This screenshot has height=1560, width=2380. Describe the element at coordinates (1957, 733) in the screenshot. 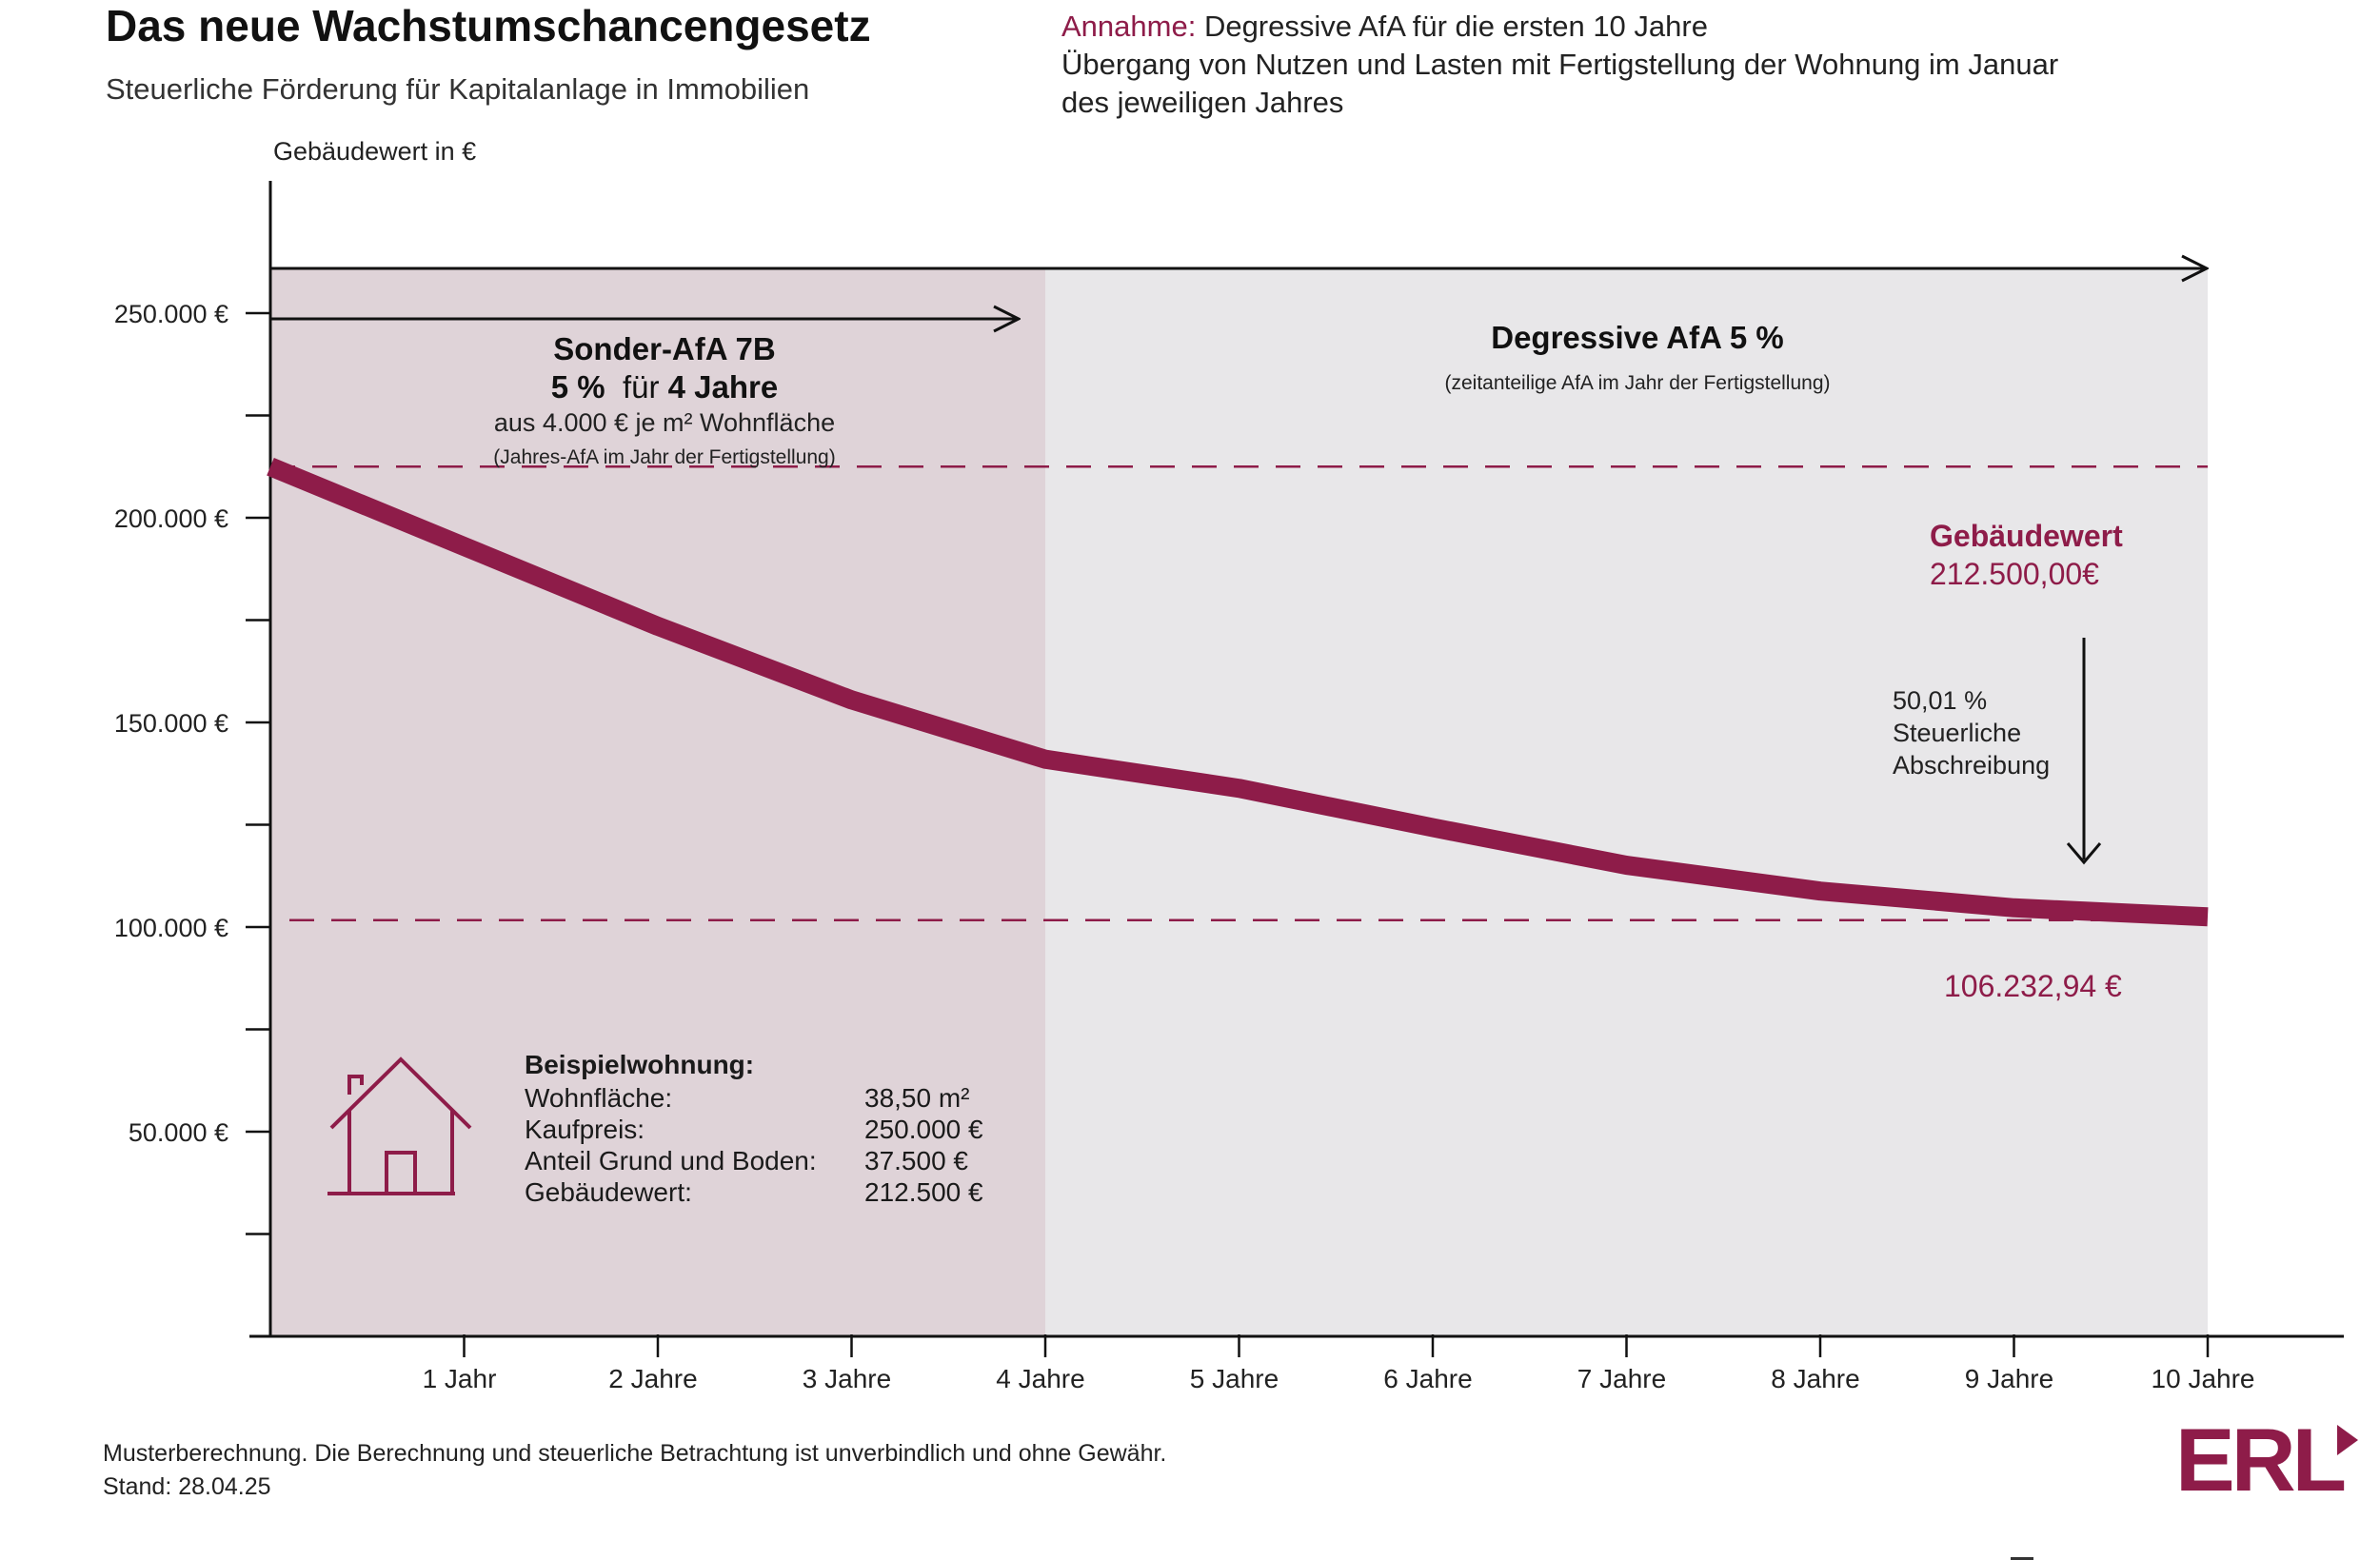

I see `depreciation-label-1: Steuerliche` at that location.